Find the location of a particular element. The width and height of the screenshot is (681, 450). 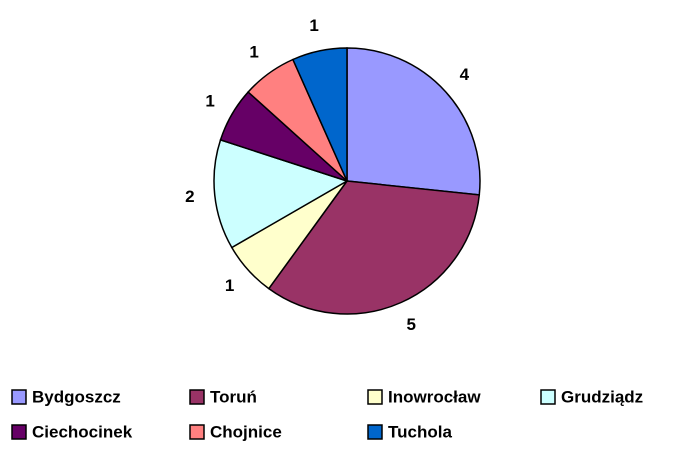

legend-label: Toruń is located at coordinates (233, 396).